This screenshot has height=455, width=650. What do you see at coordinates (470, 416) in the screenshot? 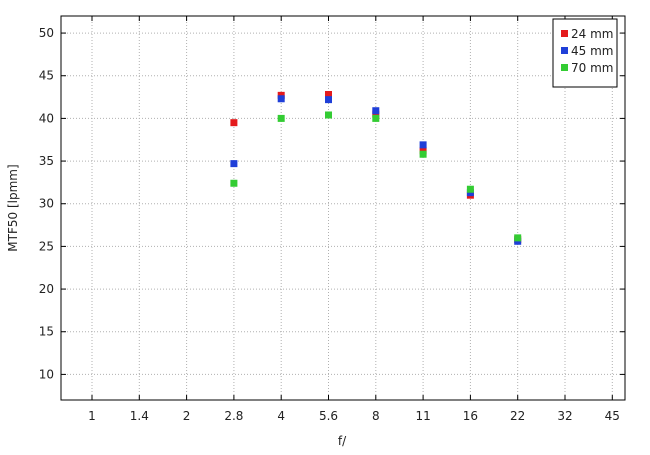
I see `x-tick-label: 16` at bounding box center [470, 416].